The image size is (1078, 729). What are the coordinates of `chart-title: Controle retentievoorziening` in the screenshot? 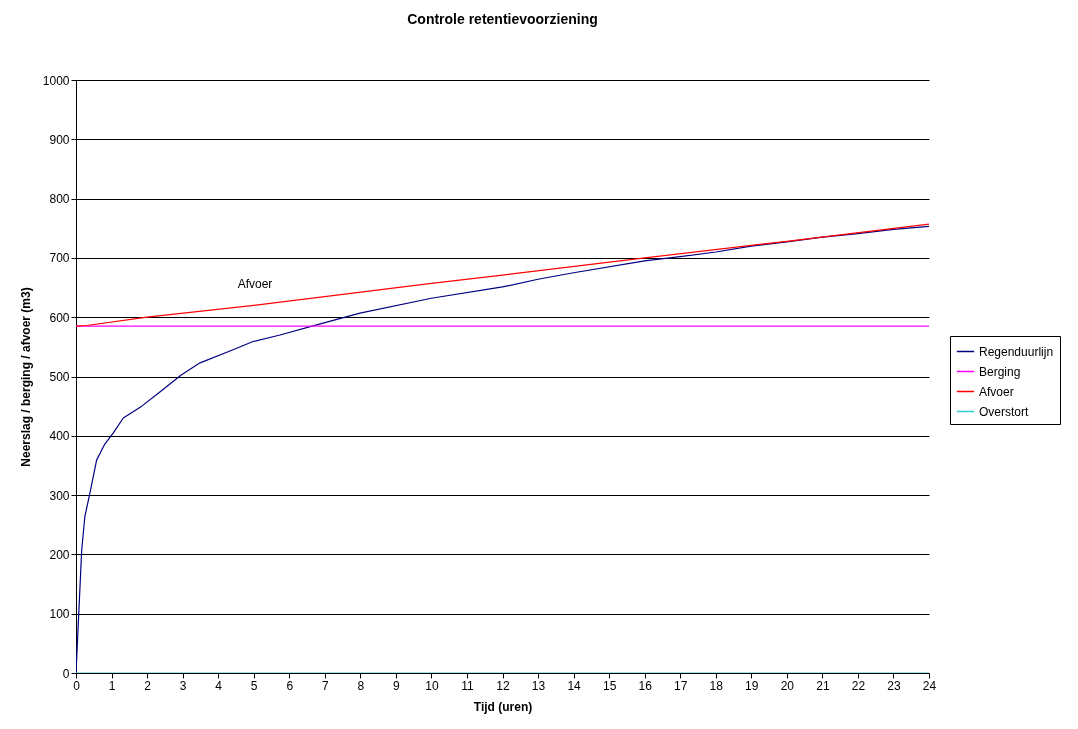 It's located at (502, 19).